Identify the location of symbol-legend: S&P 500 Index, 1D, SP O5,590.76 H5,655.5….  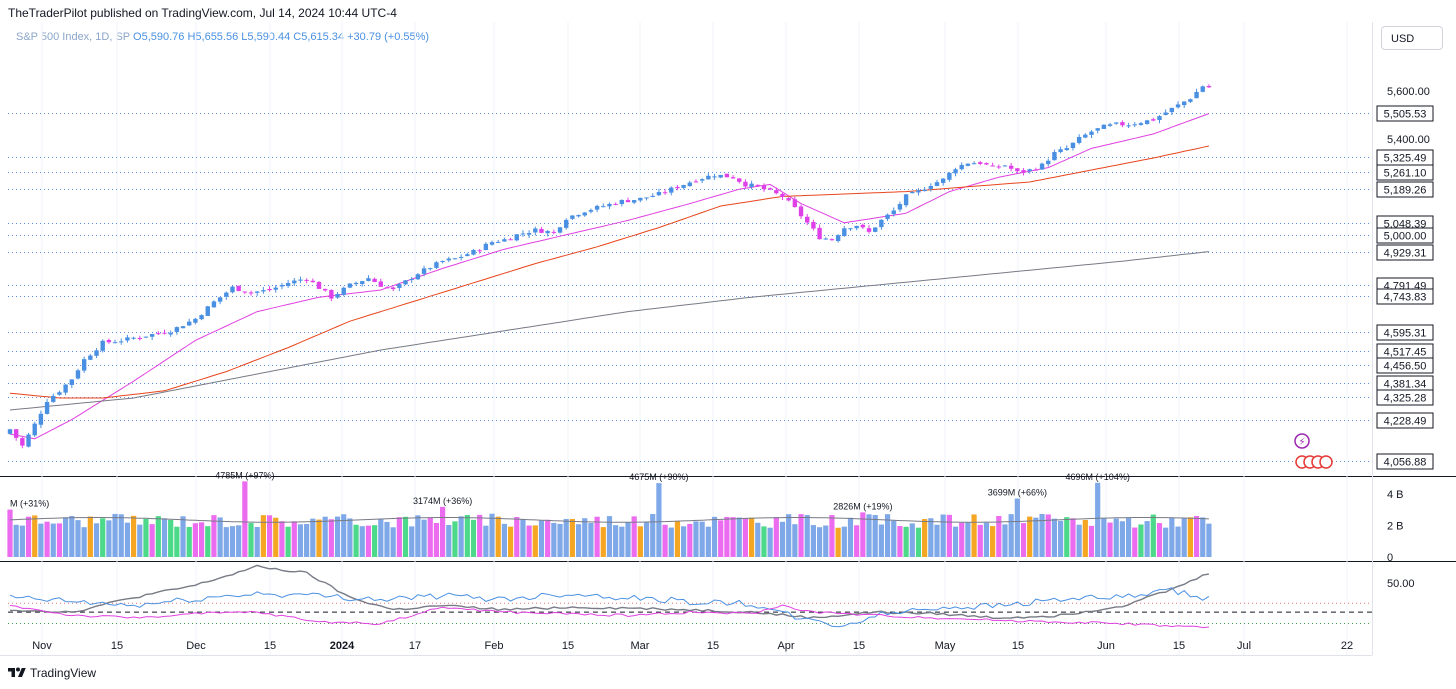
(222, 37).